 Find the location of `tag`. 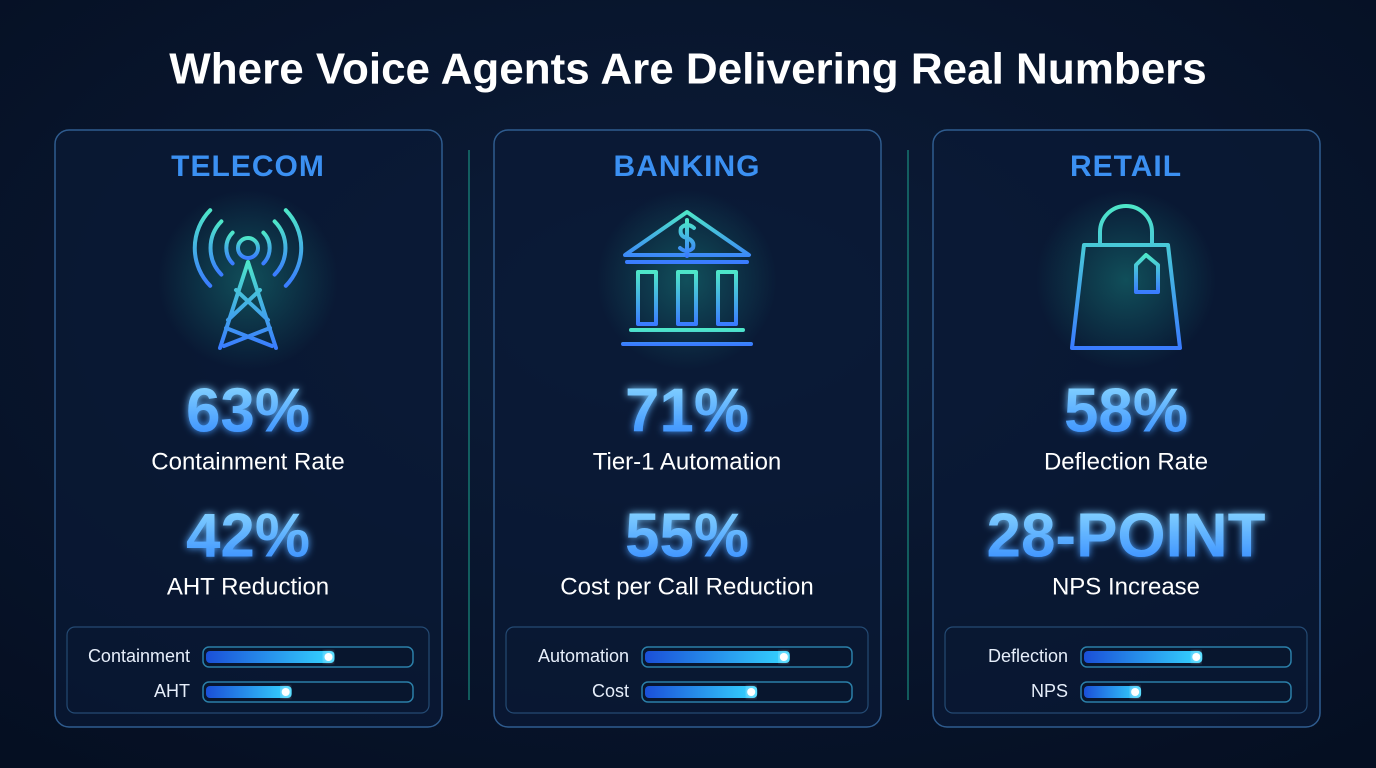

tag is located at coordinates (1147, 273).